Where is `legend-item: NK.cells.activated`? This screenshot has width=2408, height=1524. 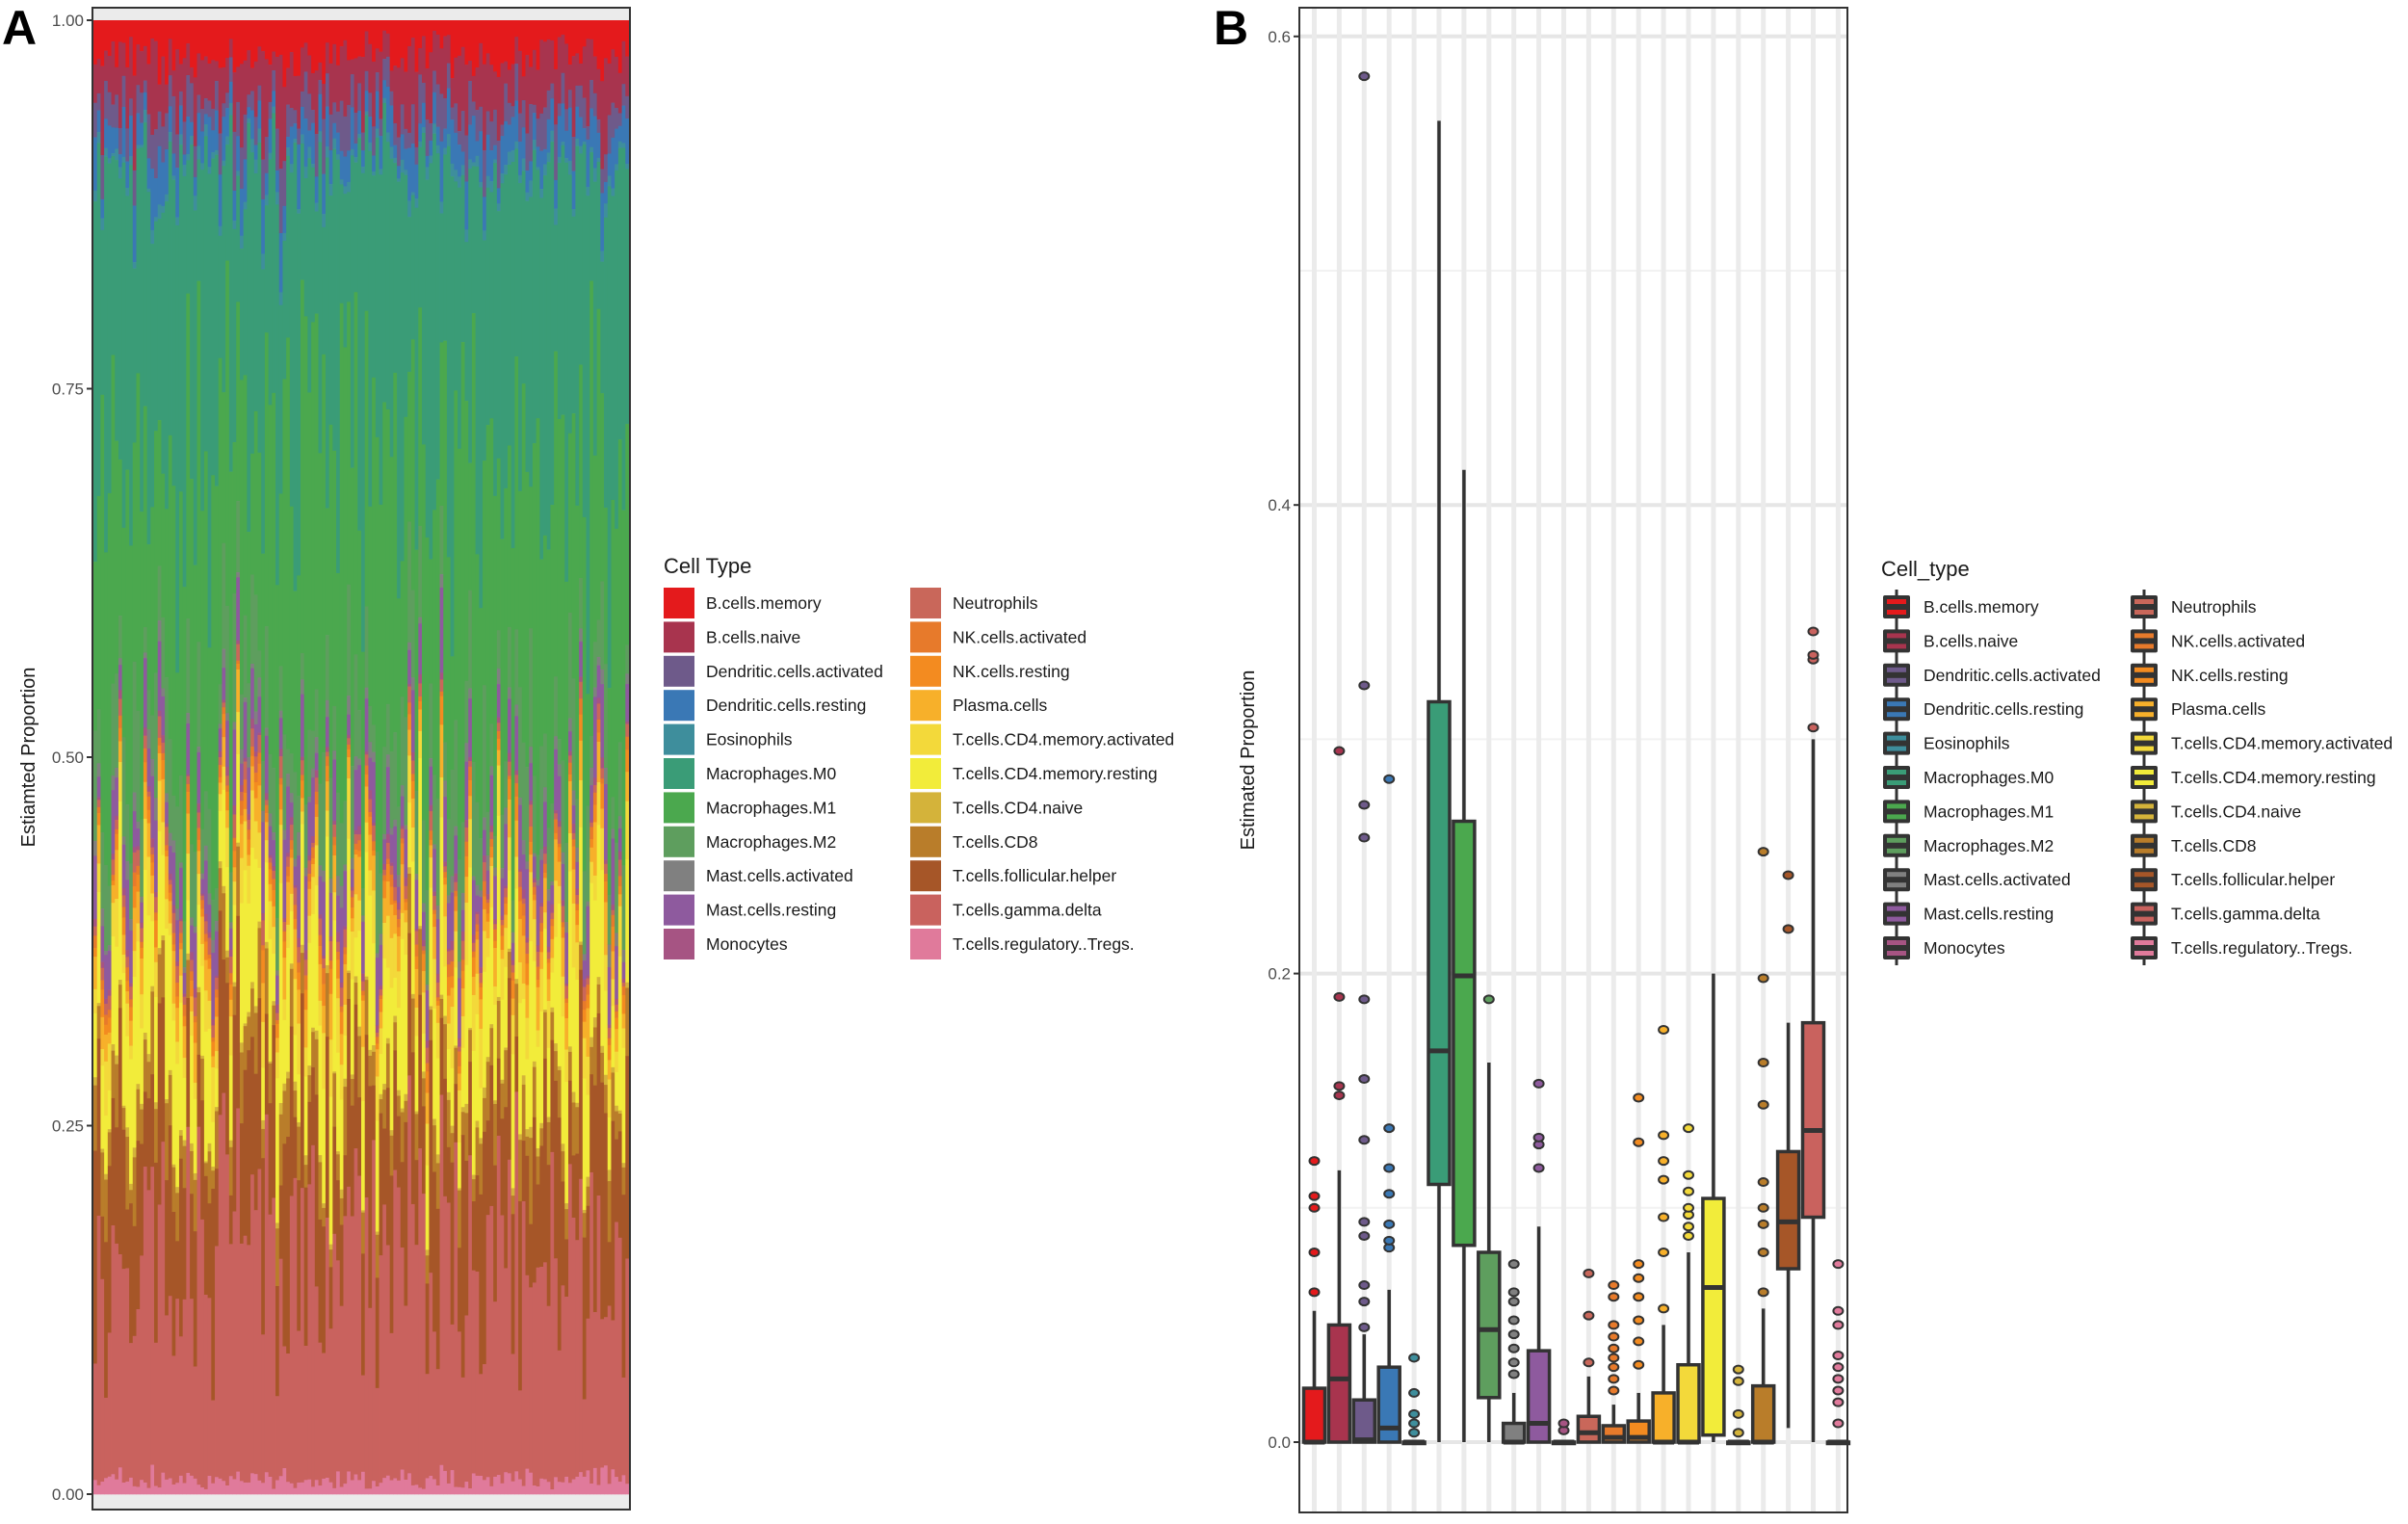 legend-item: NK.cells.activated is located at coordinates (2218, 641).